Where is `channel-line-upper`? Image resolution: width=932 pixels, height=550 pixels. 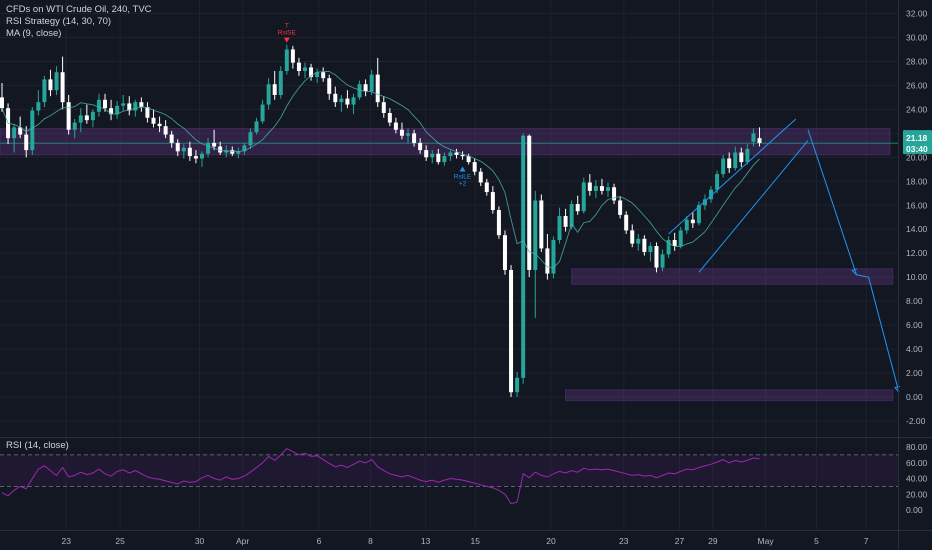
channel-line-upper is located at coordinates (732, 176).